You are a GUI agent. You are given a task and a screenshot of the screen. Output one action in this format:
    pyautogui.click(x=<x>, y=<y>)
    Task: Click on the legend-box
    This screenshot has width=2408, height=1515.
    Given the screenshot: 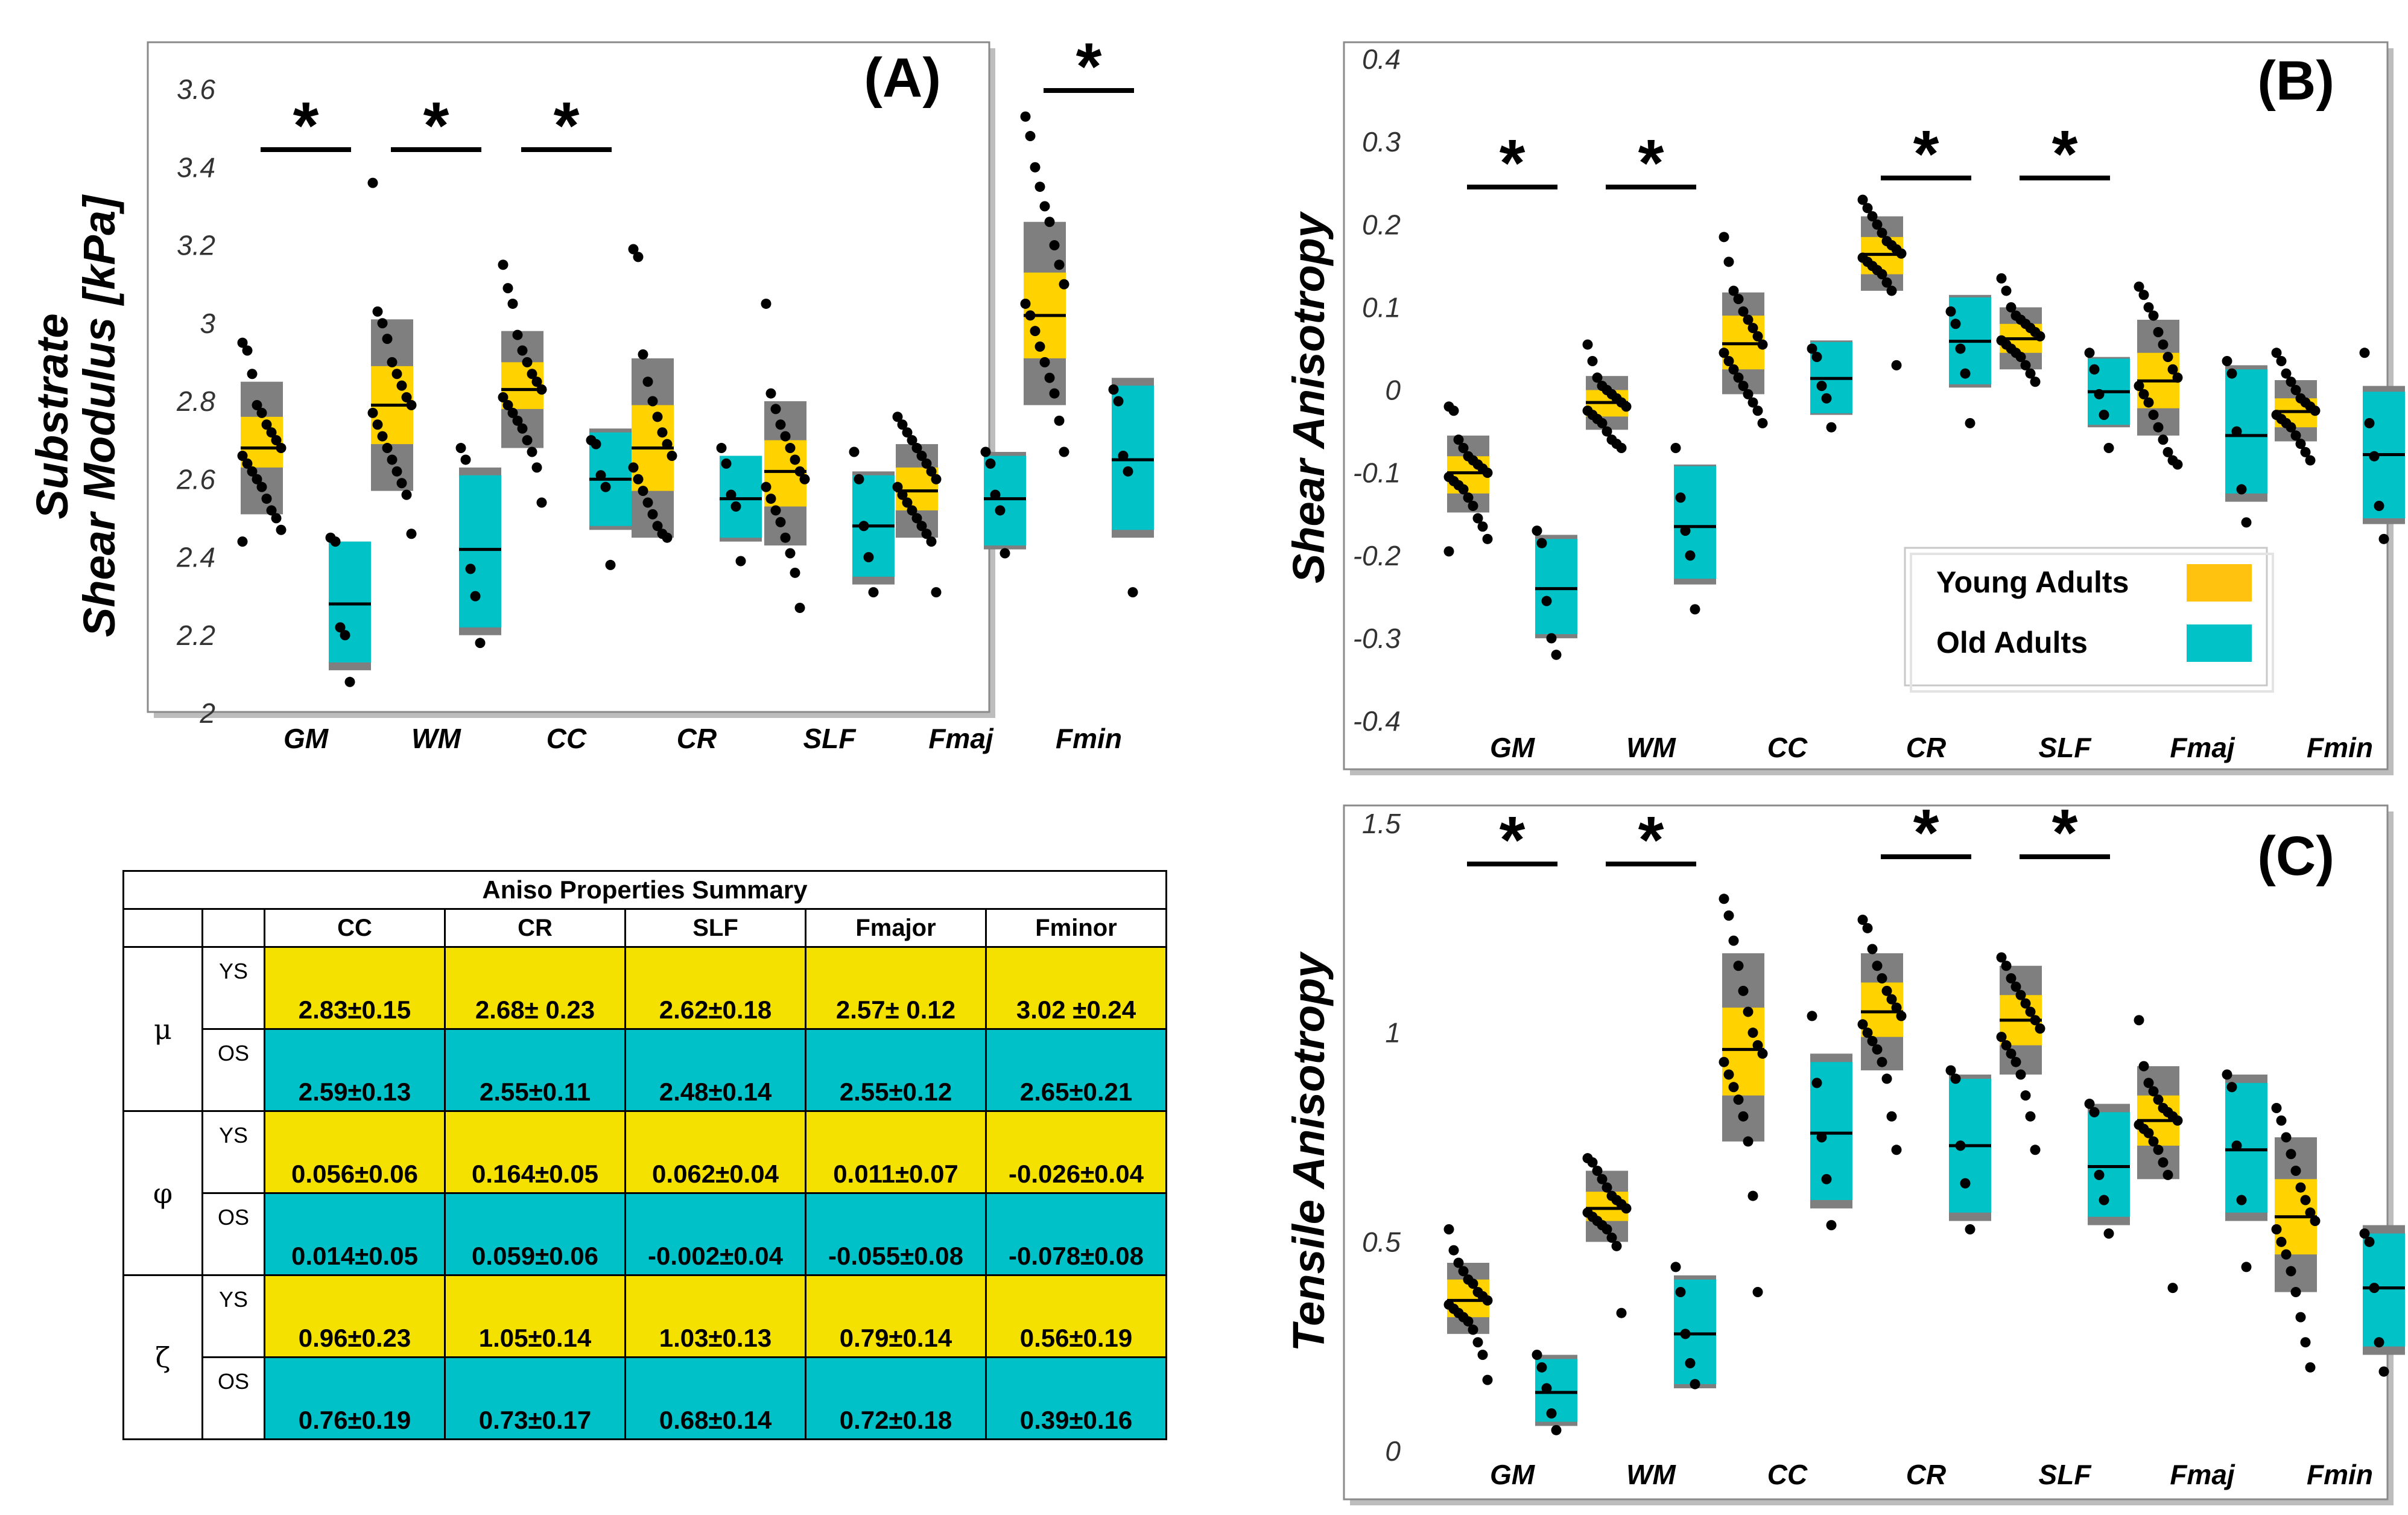 What is the action you would take?
    pyautogui.click(x=2086, y=617)
    